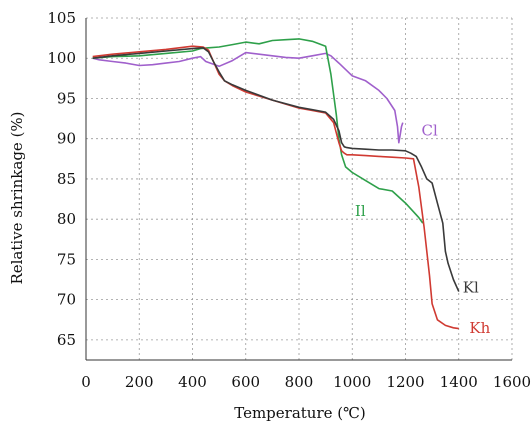 The height and width of the screenshot is (427, 532). What do you see at coordinates (66, 259) in the screenshot?
I see `y-tick-label: 75` at bounding box center [66, 259].